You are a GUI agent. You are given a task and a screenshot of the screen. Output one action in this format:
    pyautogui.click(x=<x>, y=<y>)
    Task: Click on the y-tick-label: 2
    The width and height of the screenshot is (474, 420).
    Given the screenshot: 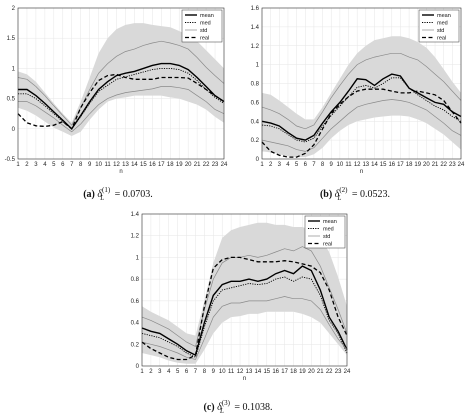 What is the action you would take?
    pyautogui.click(x=14, y=9)
    